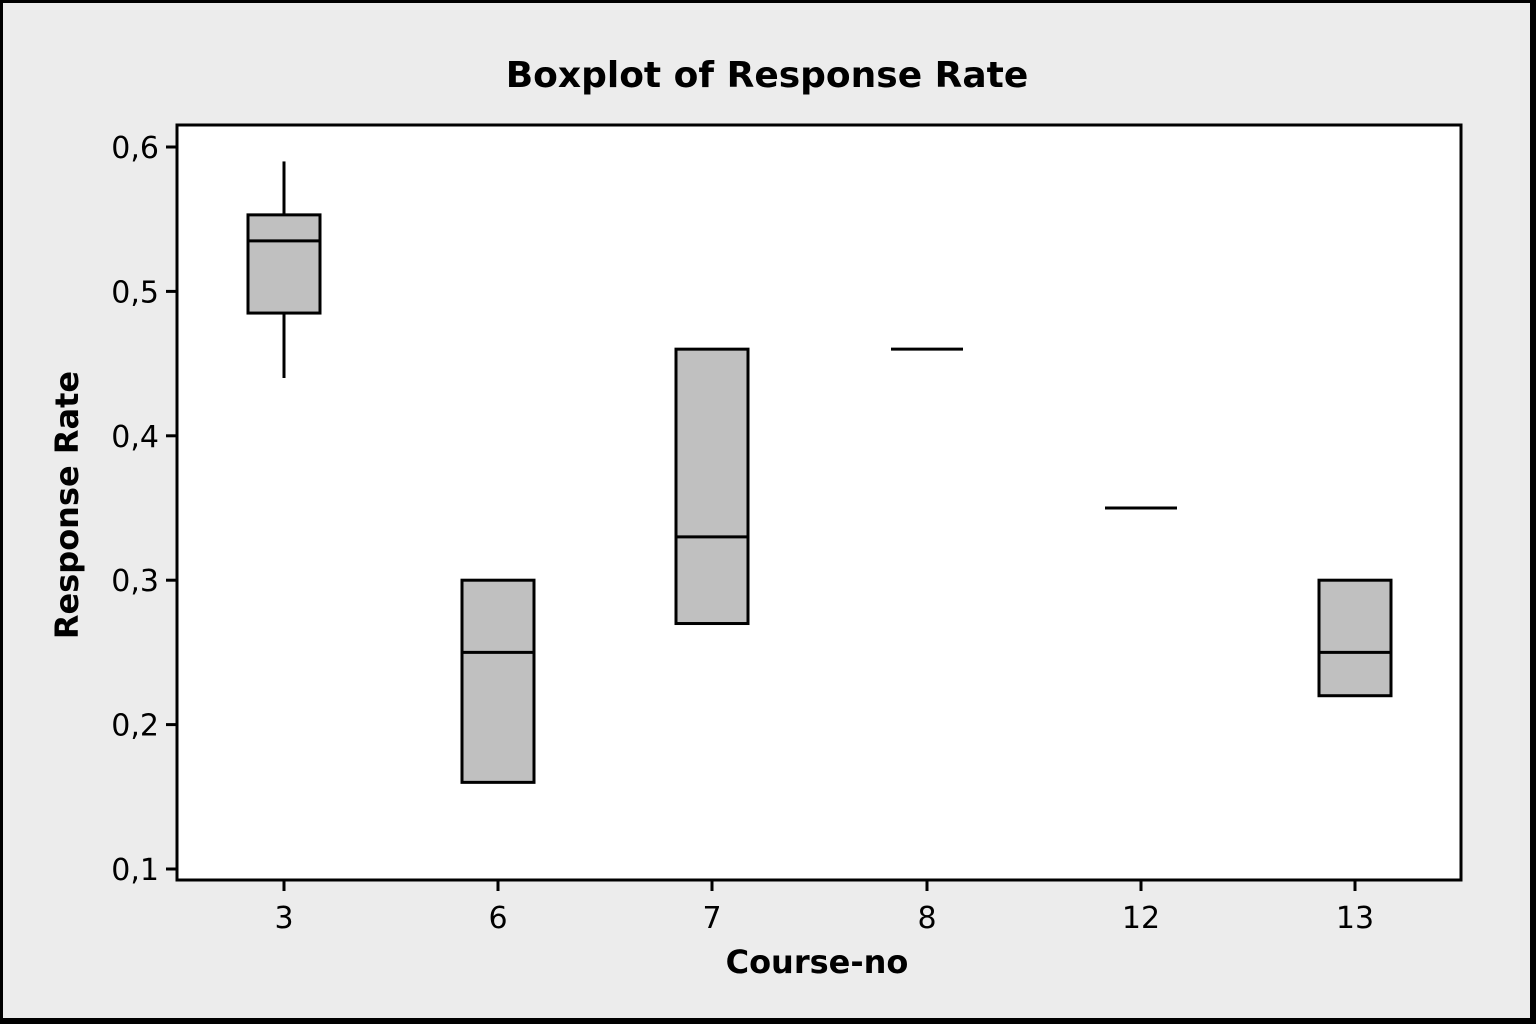 The image size is (1536, 1024). What do you see at coordinates (144, 509) in the screenshot?
I see `y-axis: 0,1 0,2 0,3 0,4 0,5 0,6` at bounding box center [144, 509].